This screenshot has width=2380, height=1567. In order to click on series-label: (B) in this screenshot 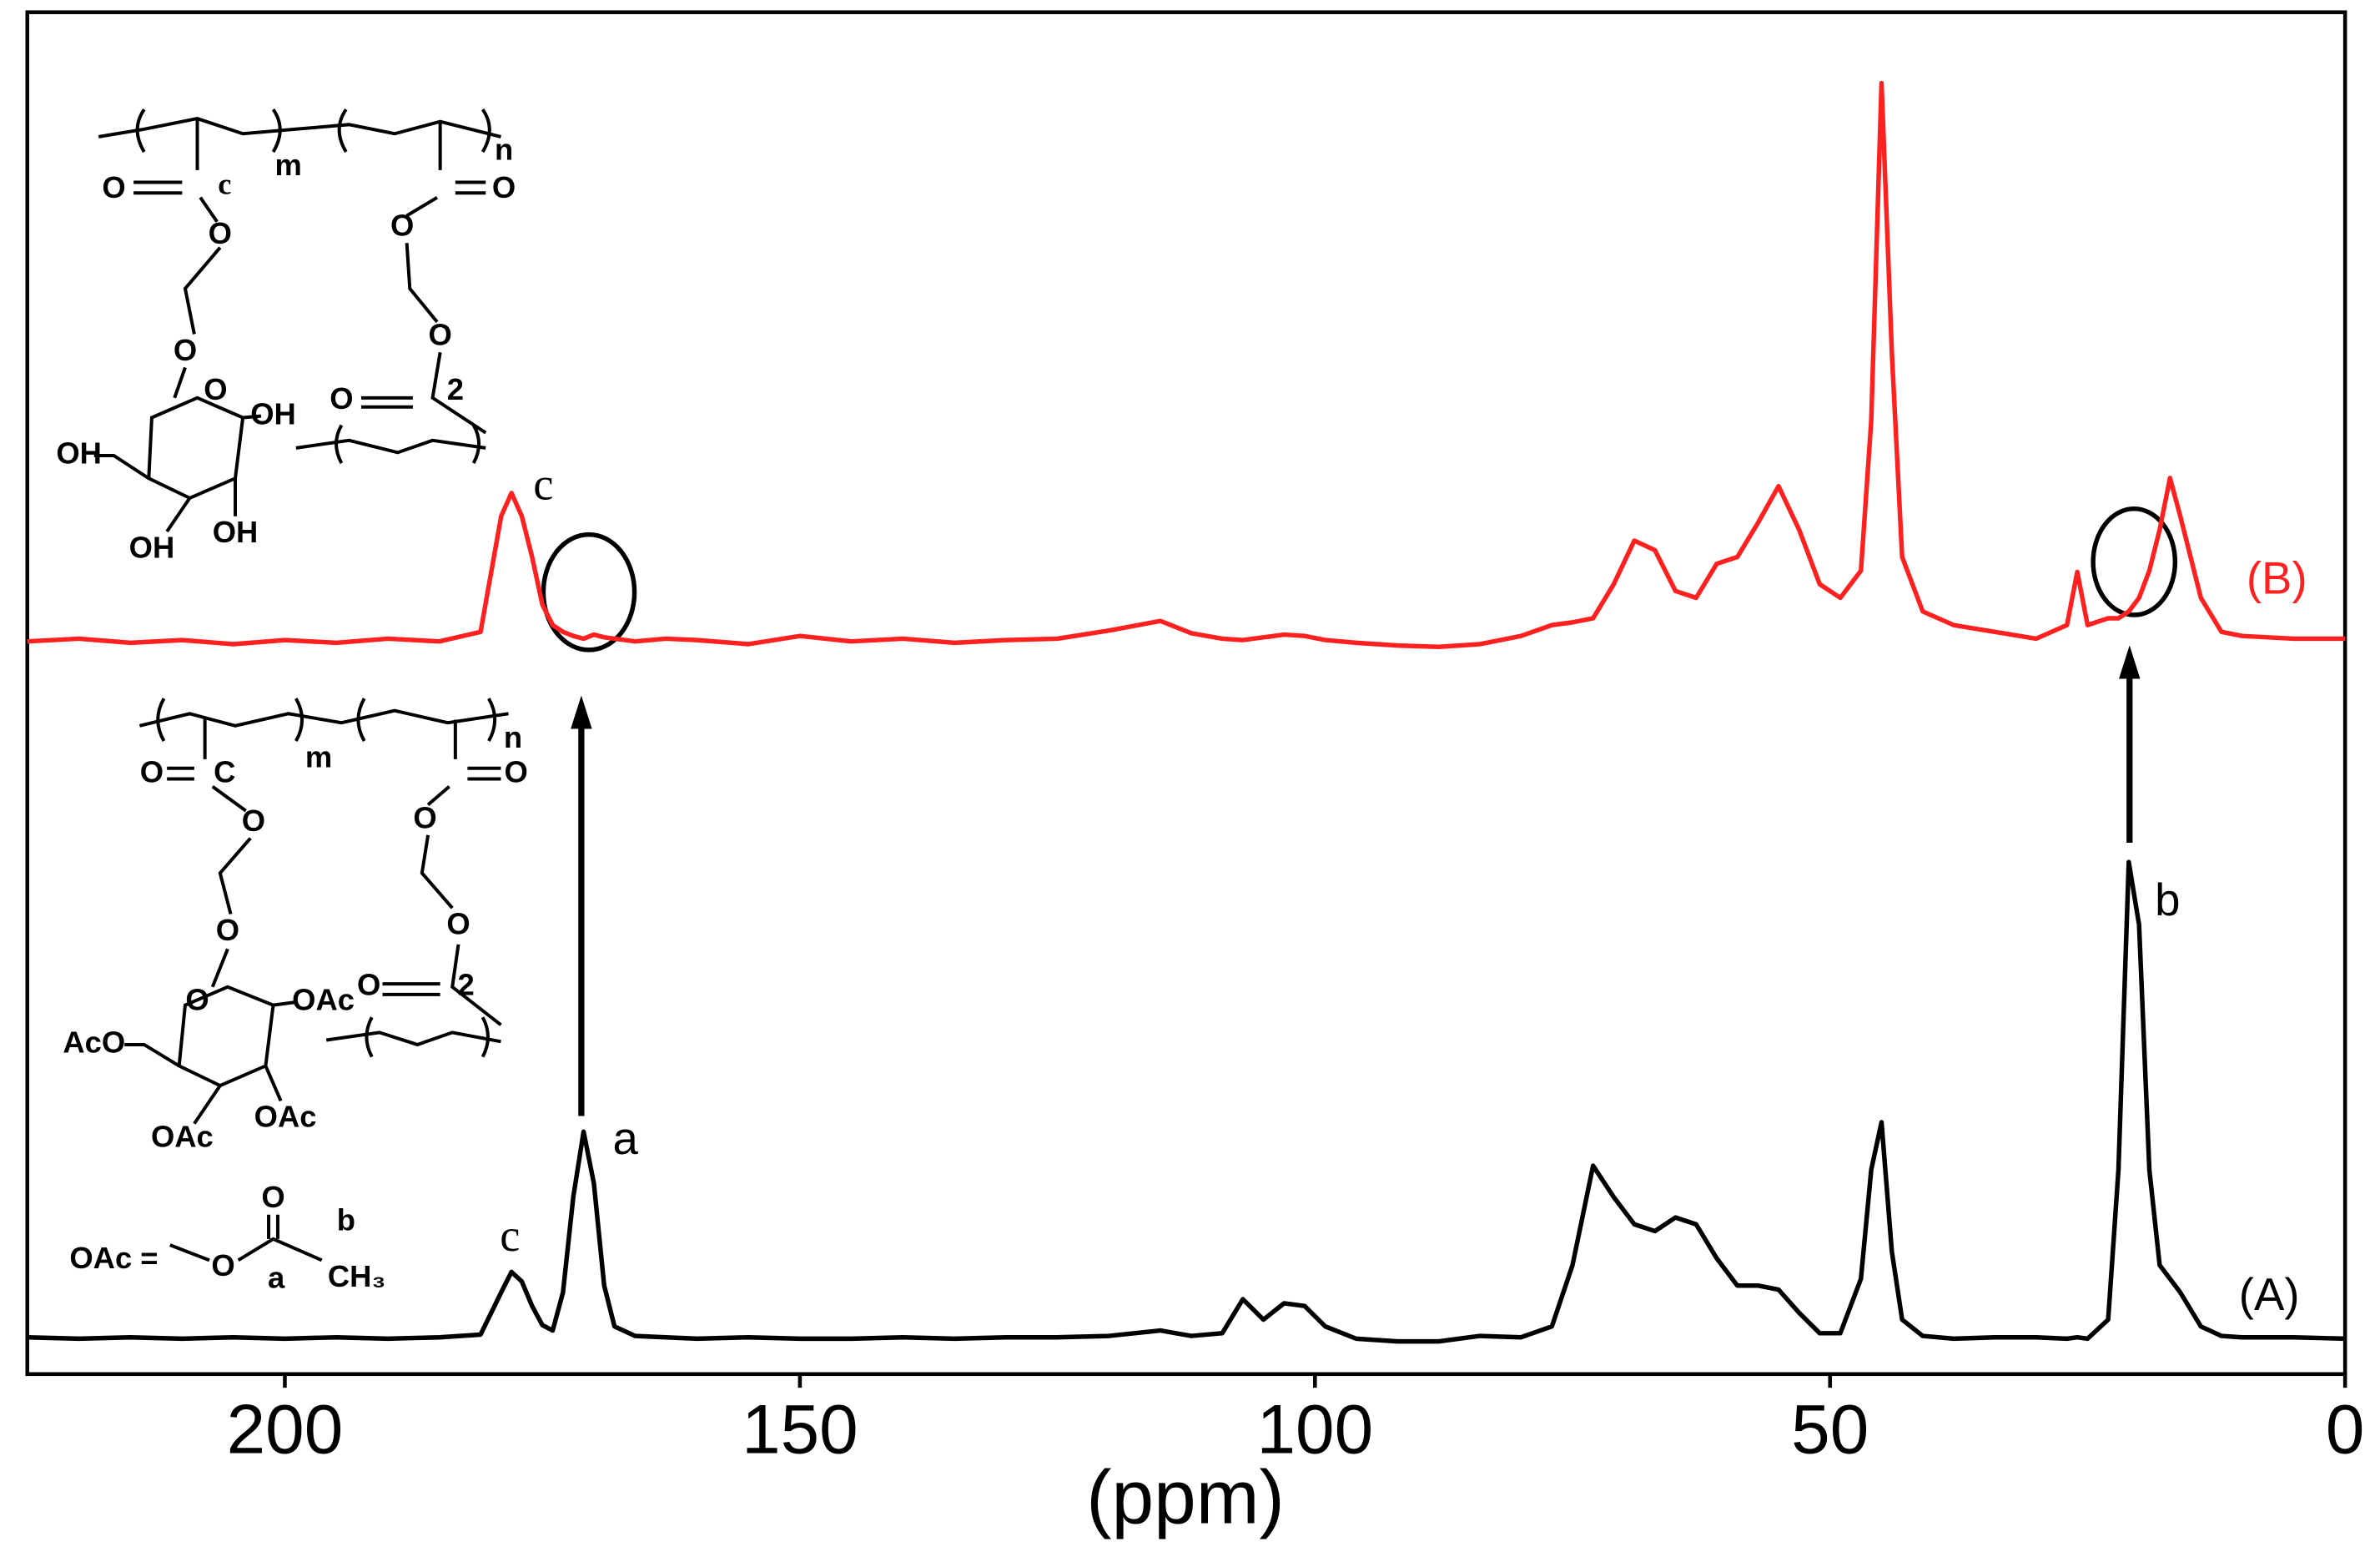, I will do `click(2277, 577)`.